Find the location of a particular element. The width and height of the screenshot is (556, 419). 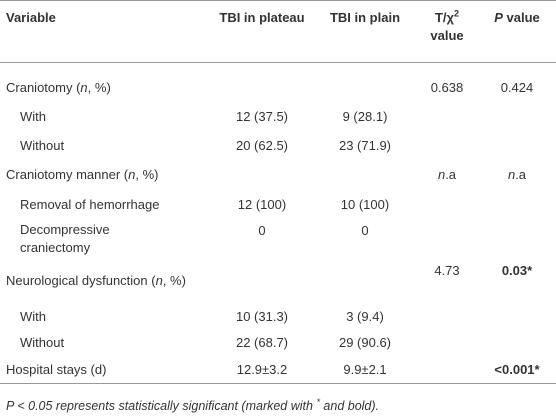

header-cell: P value is located at coordinates (517, 31).